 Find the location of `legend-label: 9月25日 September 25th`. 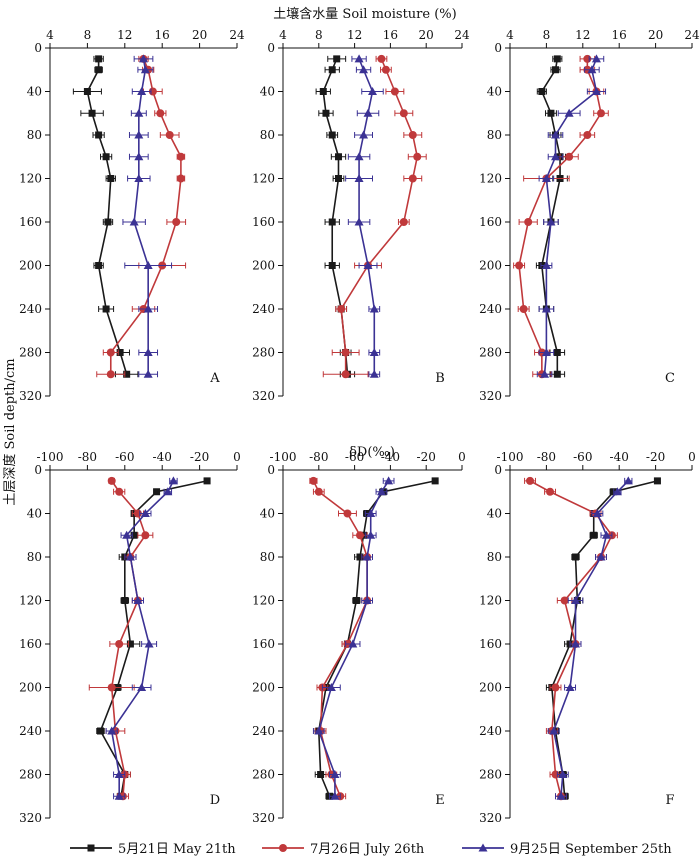

legend-label: 9月25日 September 25th is located at coordinates (591, 849).